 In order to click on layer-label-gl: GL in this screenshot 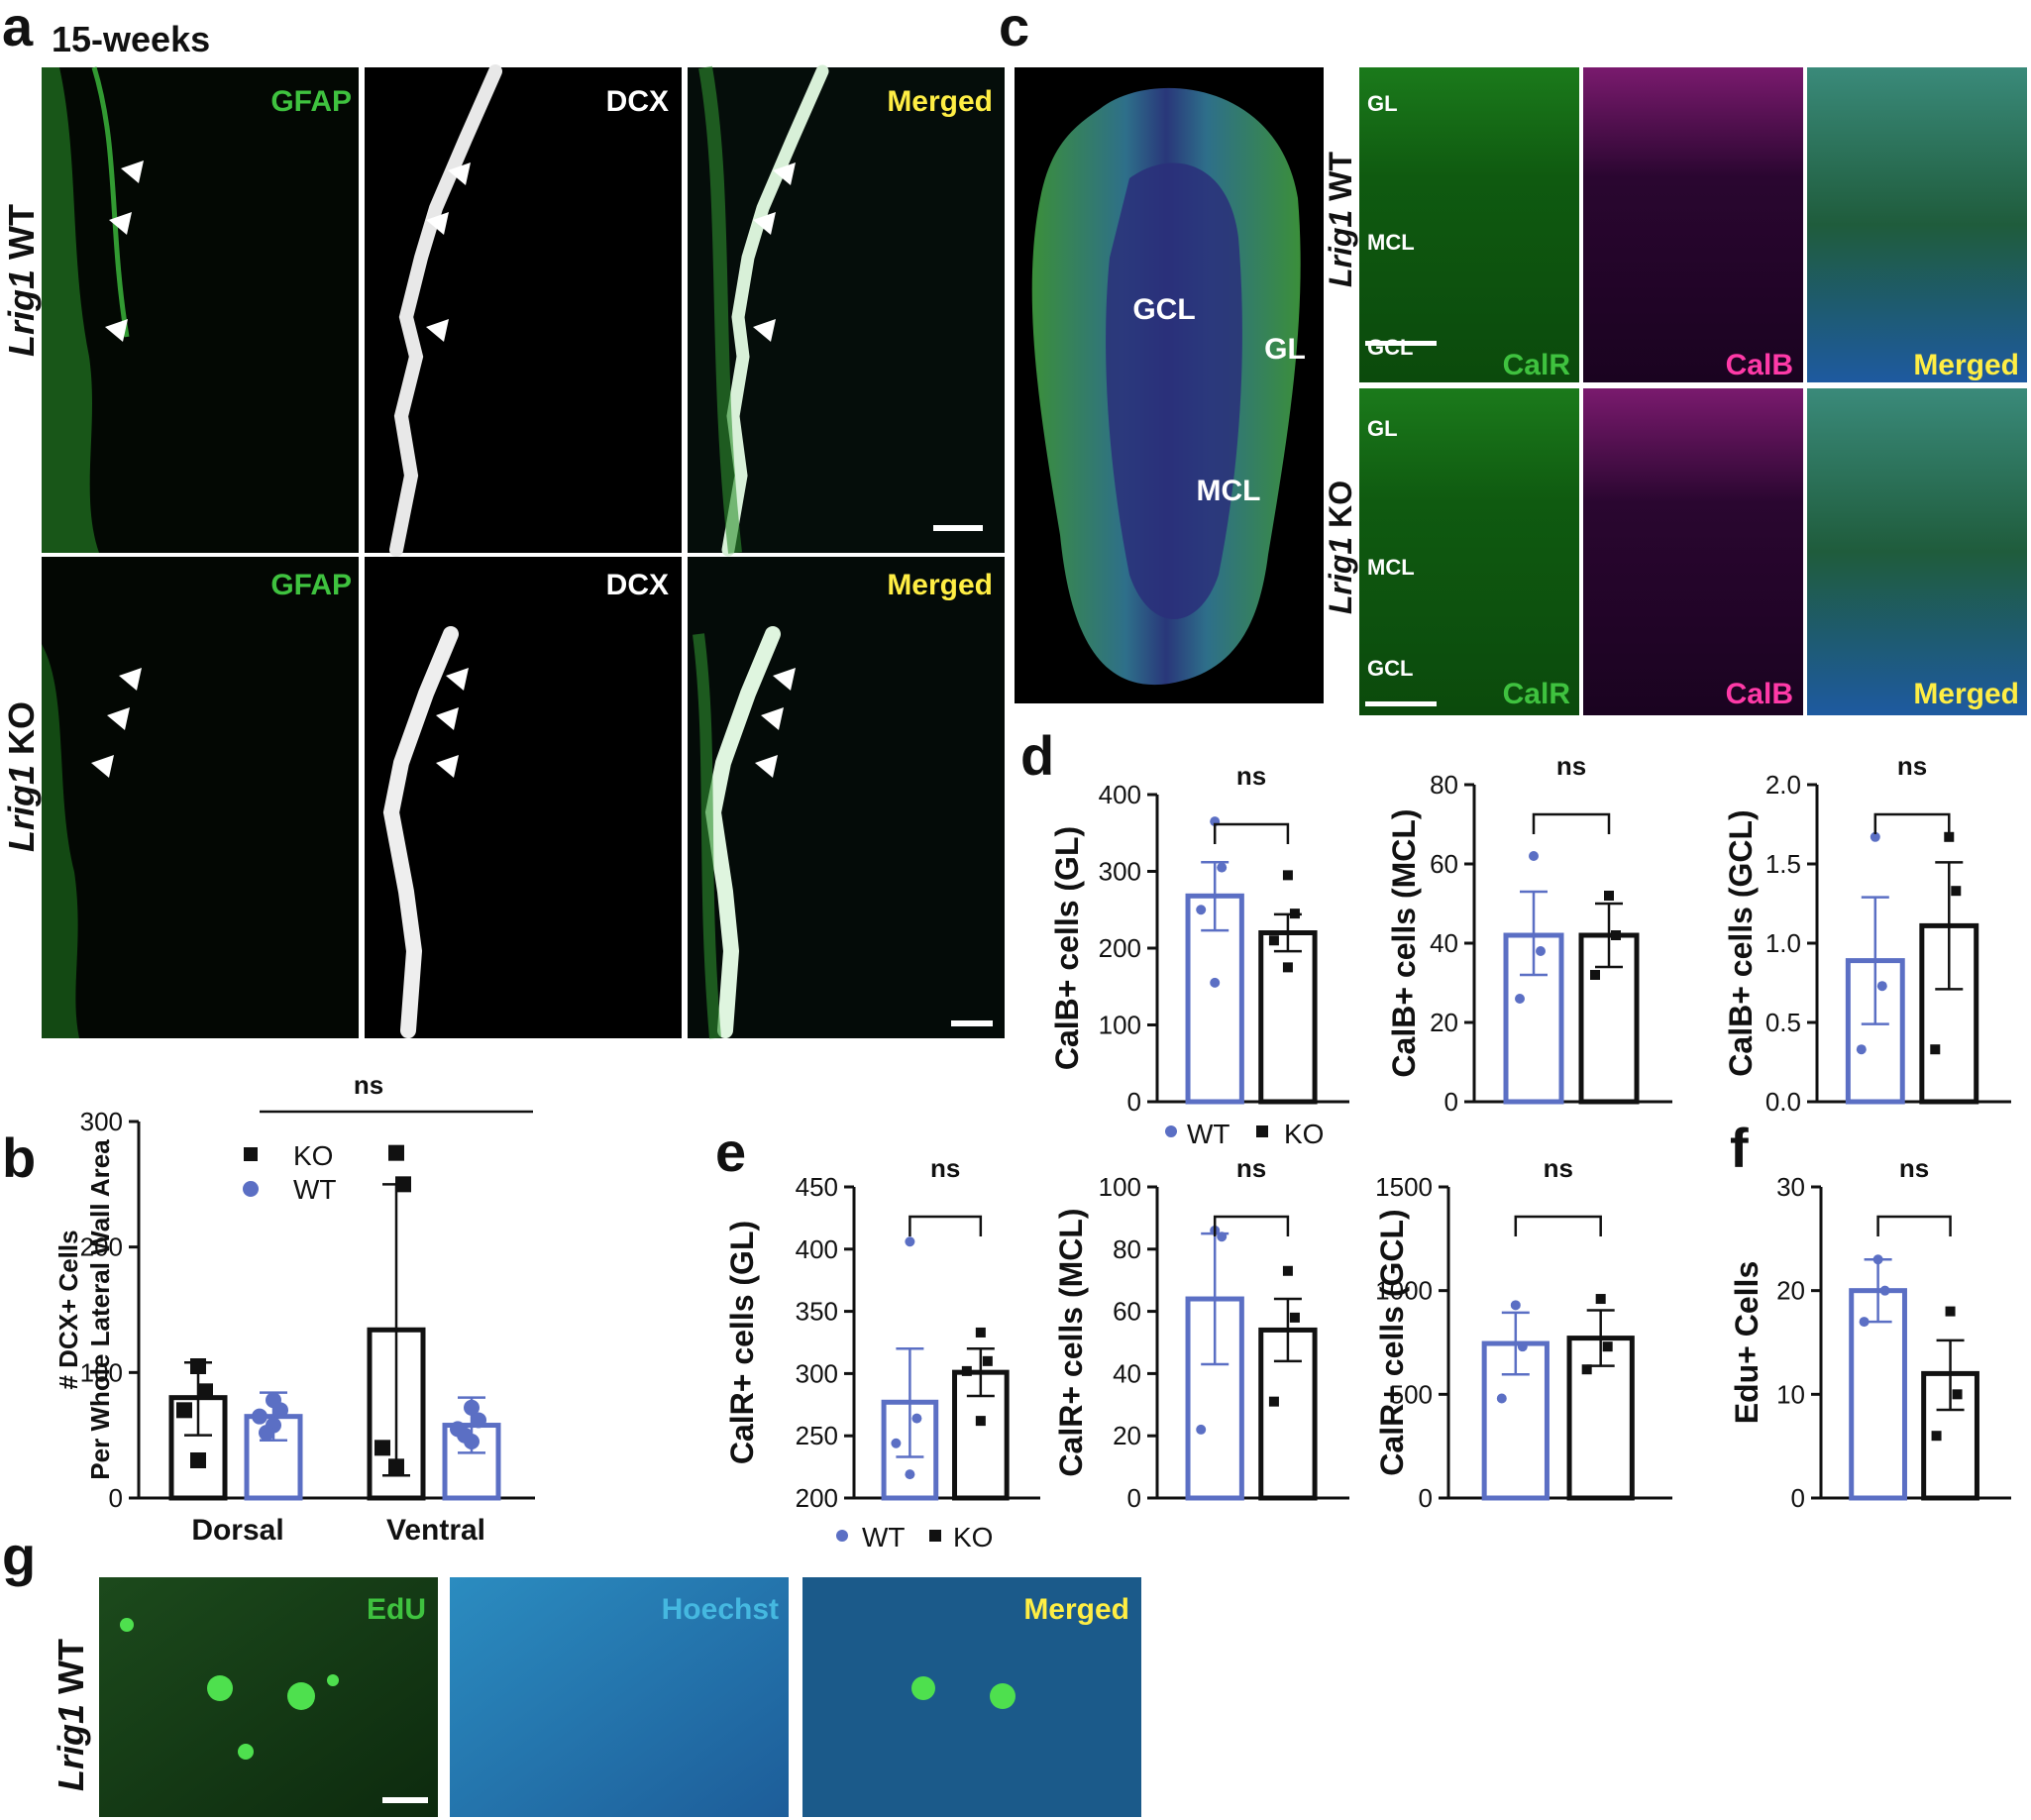, I will do `click(1382, 103)`.